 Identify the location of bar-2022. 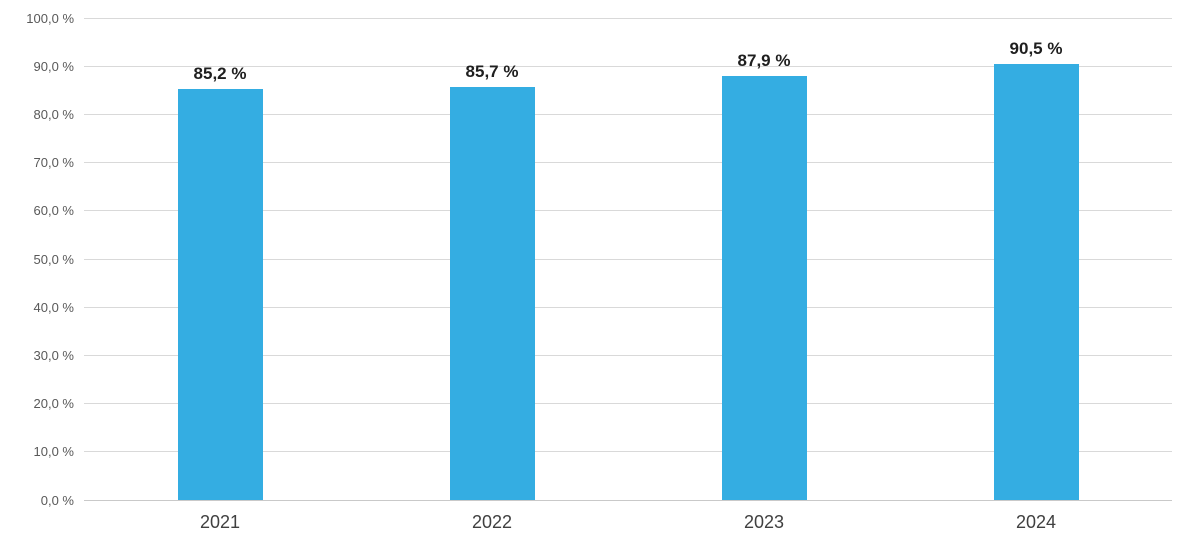
(492, 293).